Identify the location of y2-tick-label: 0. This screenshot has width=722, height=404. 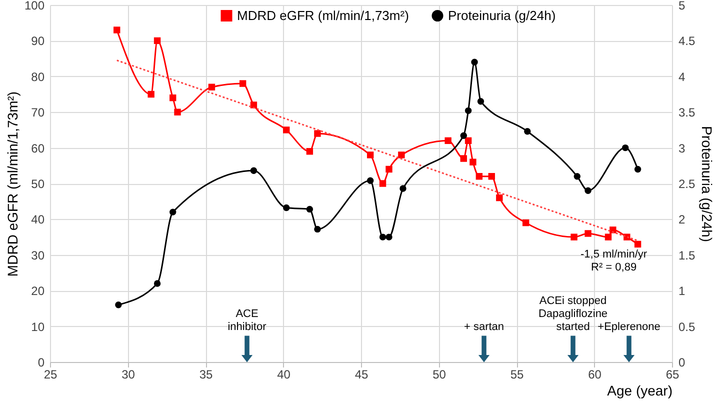
(682, 363).